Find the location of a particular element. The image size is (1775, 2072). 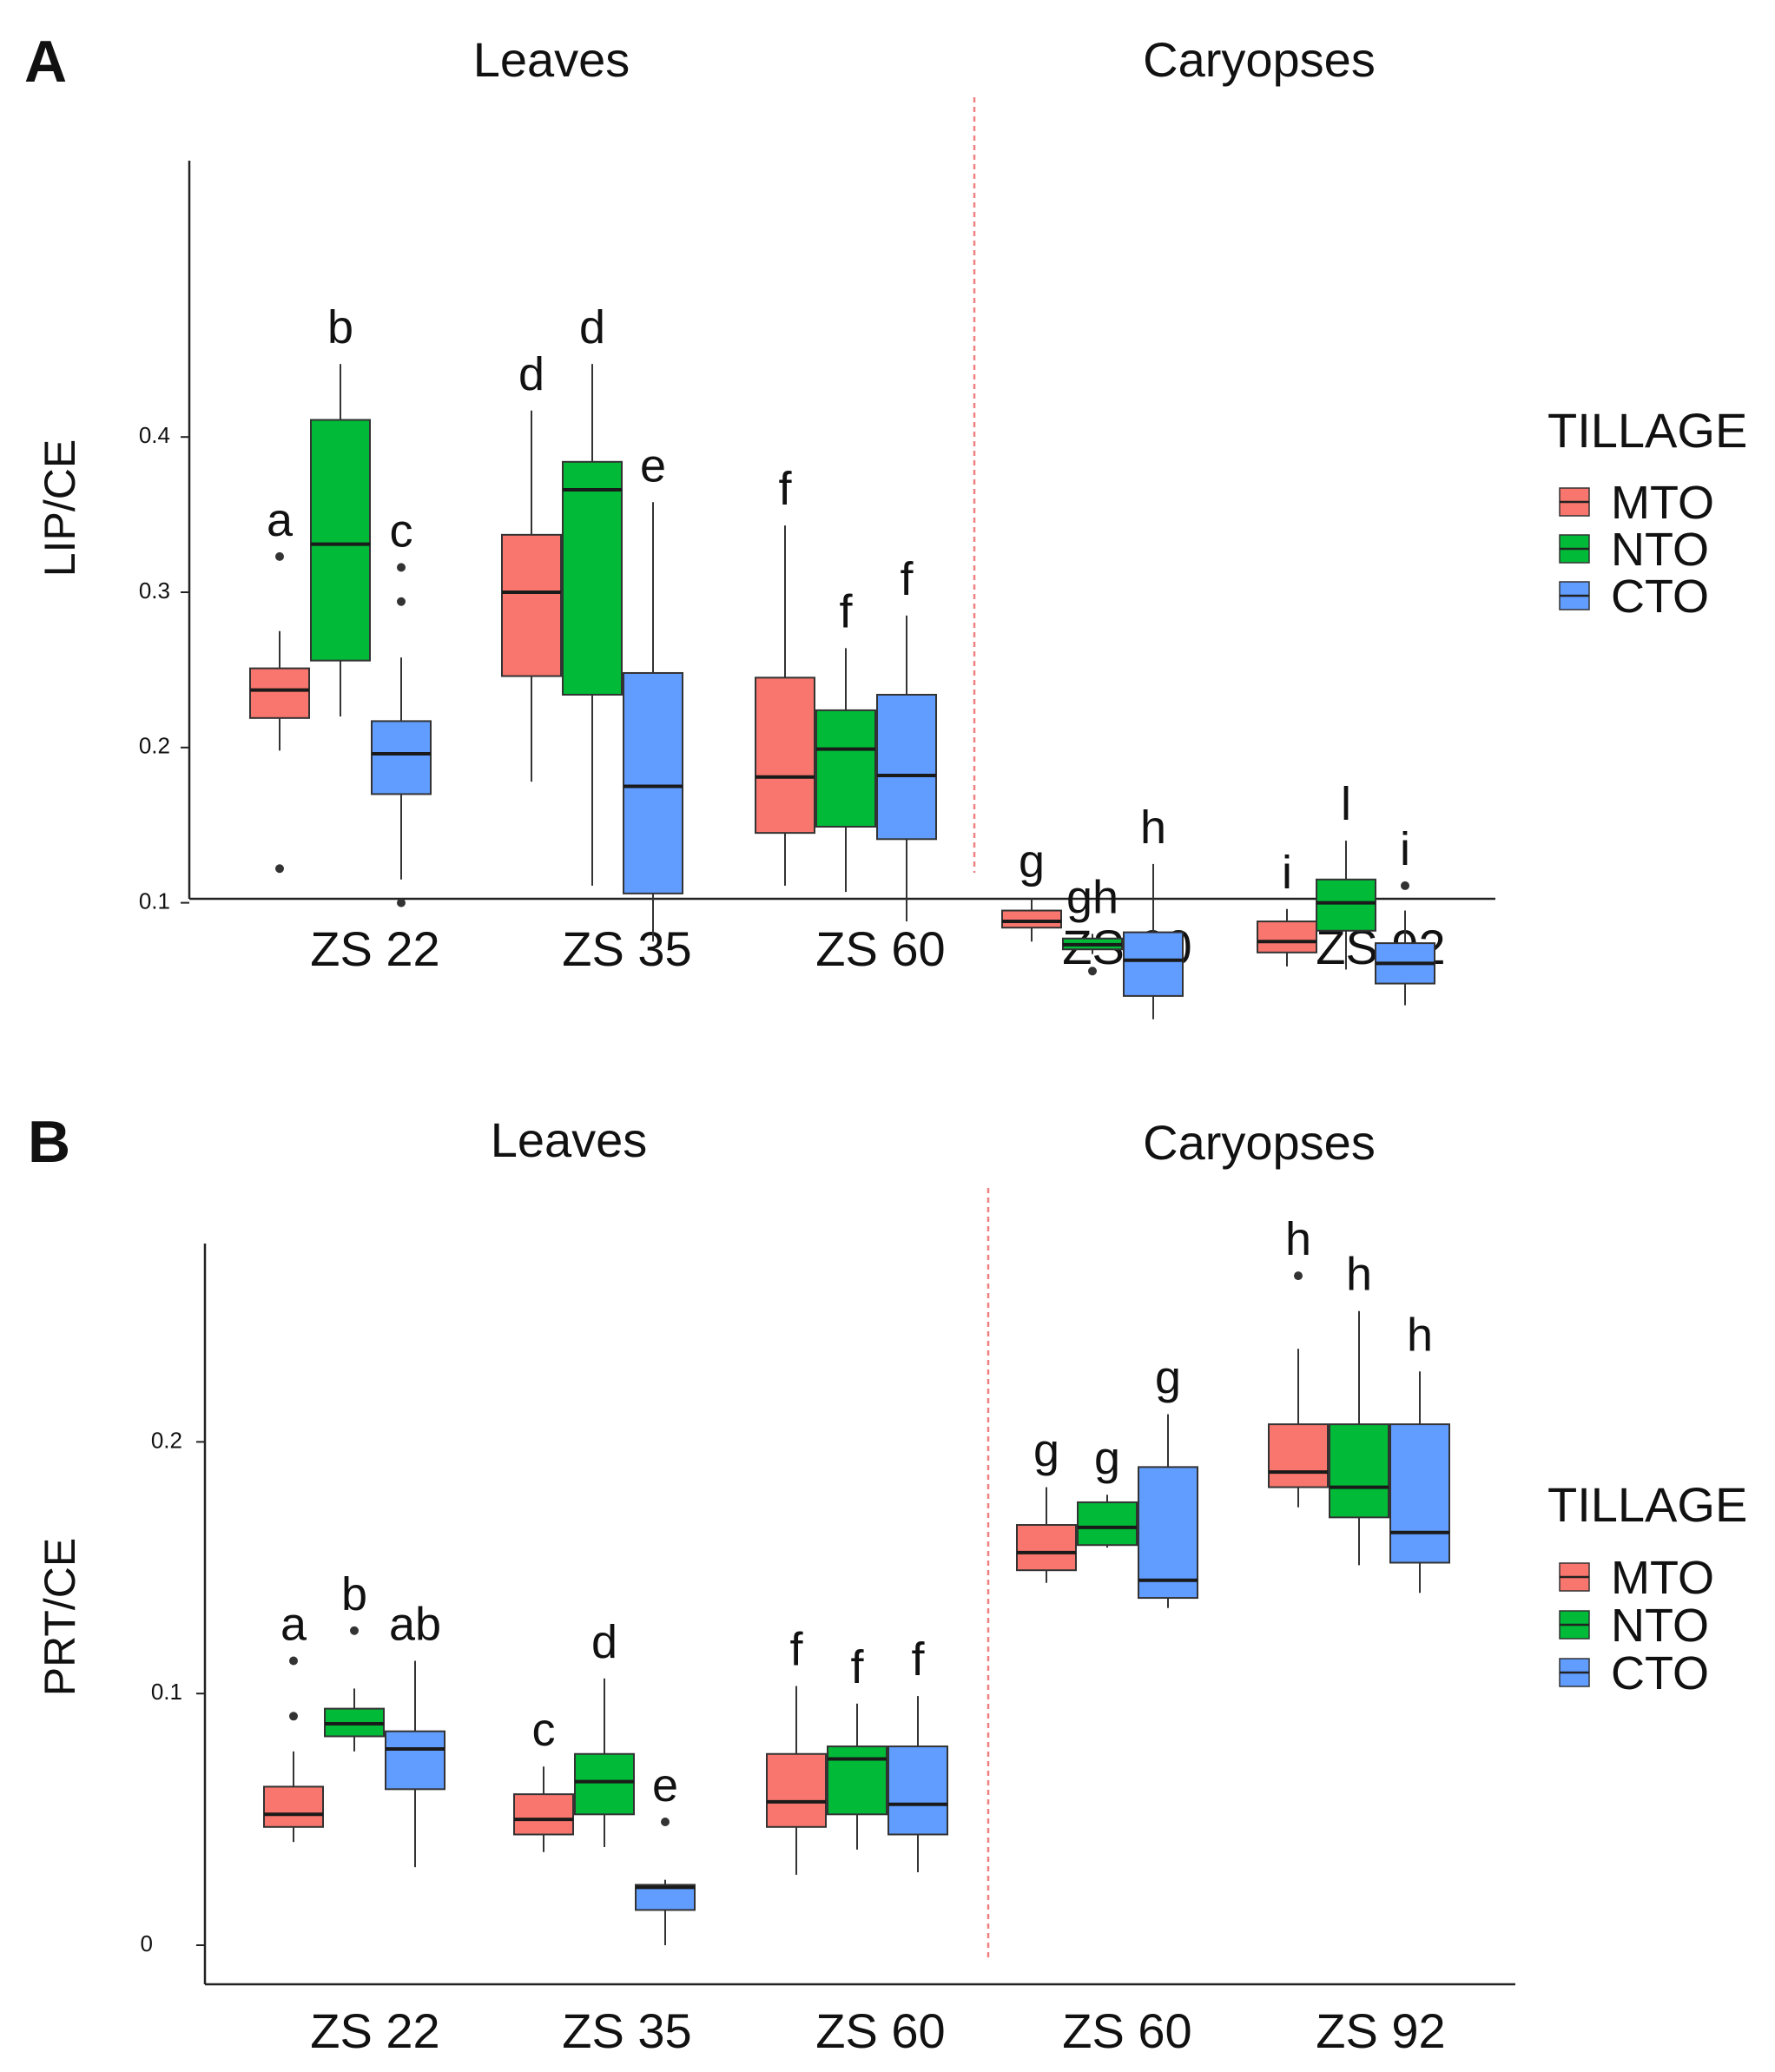

panel-b-box-cto-2: f is located at coordinates (918, 1753).